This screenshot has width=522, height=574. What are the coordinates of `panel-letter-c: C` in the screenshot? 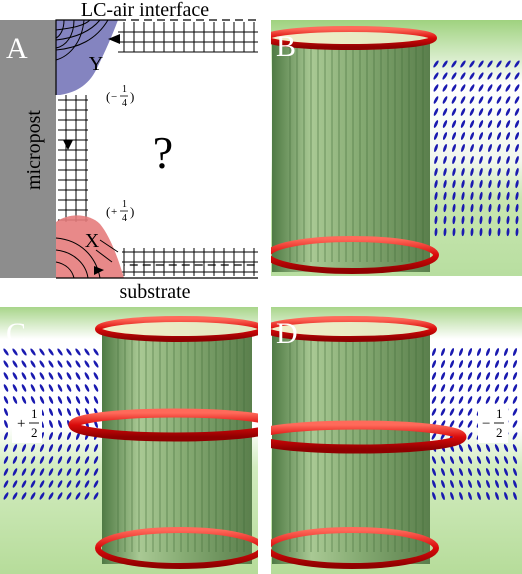 It's located at (16, 333).